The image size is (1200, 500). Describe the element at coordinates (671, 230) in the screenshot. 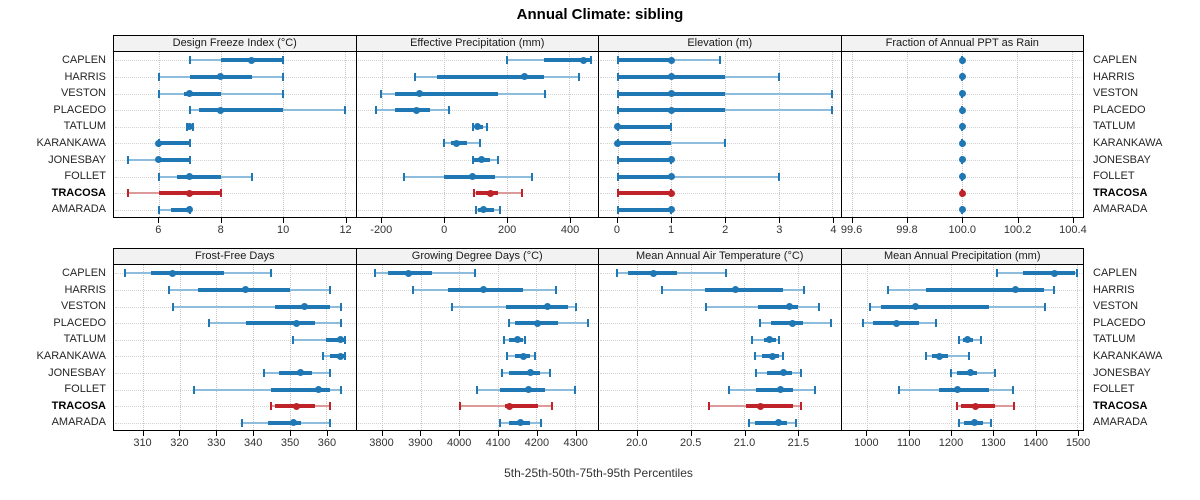

I see `tick-label: 1` at that location.